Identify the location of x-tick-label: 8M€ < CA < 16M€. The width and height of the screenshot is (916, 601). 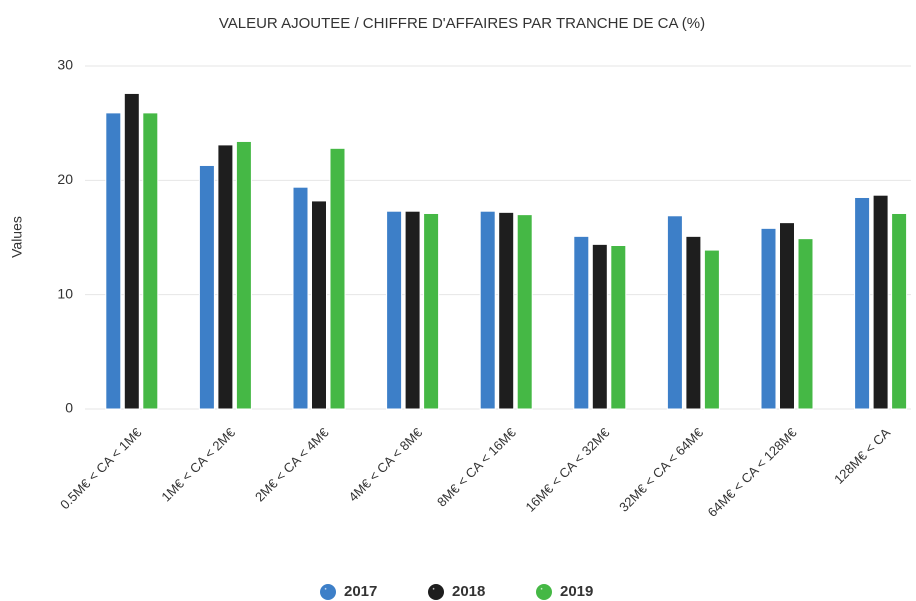
(476, 466).